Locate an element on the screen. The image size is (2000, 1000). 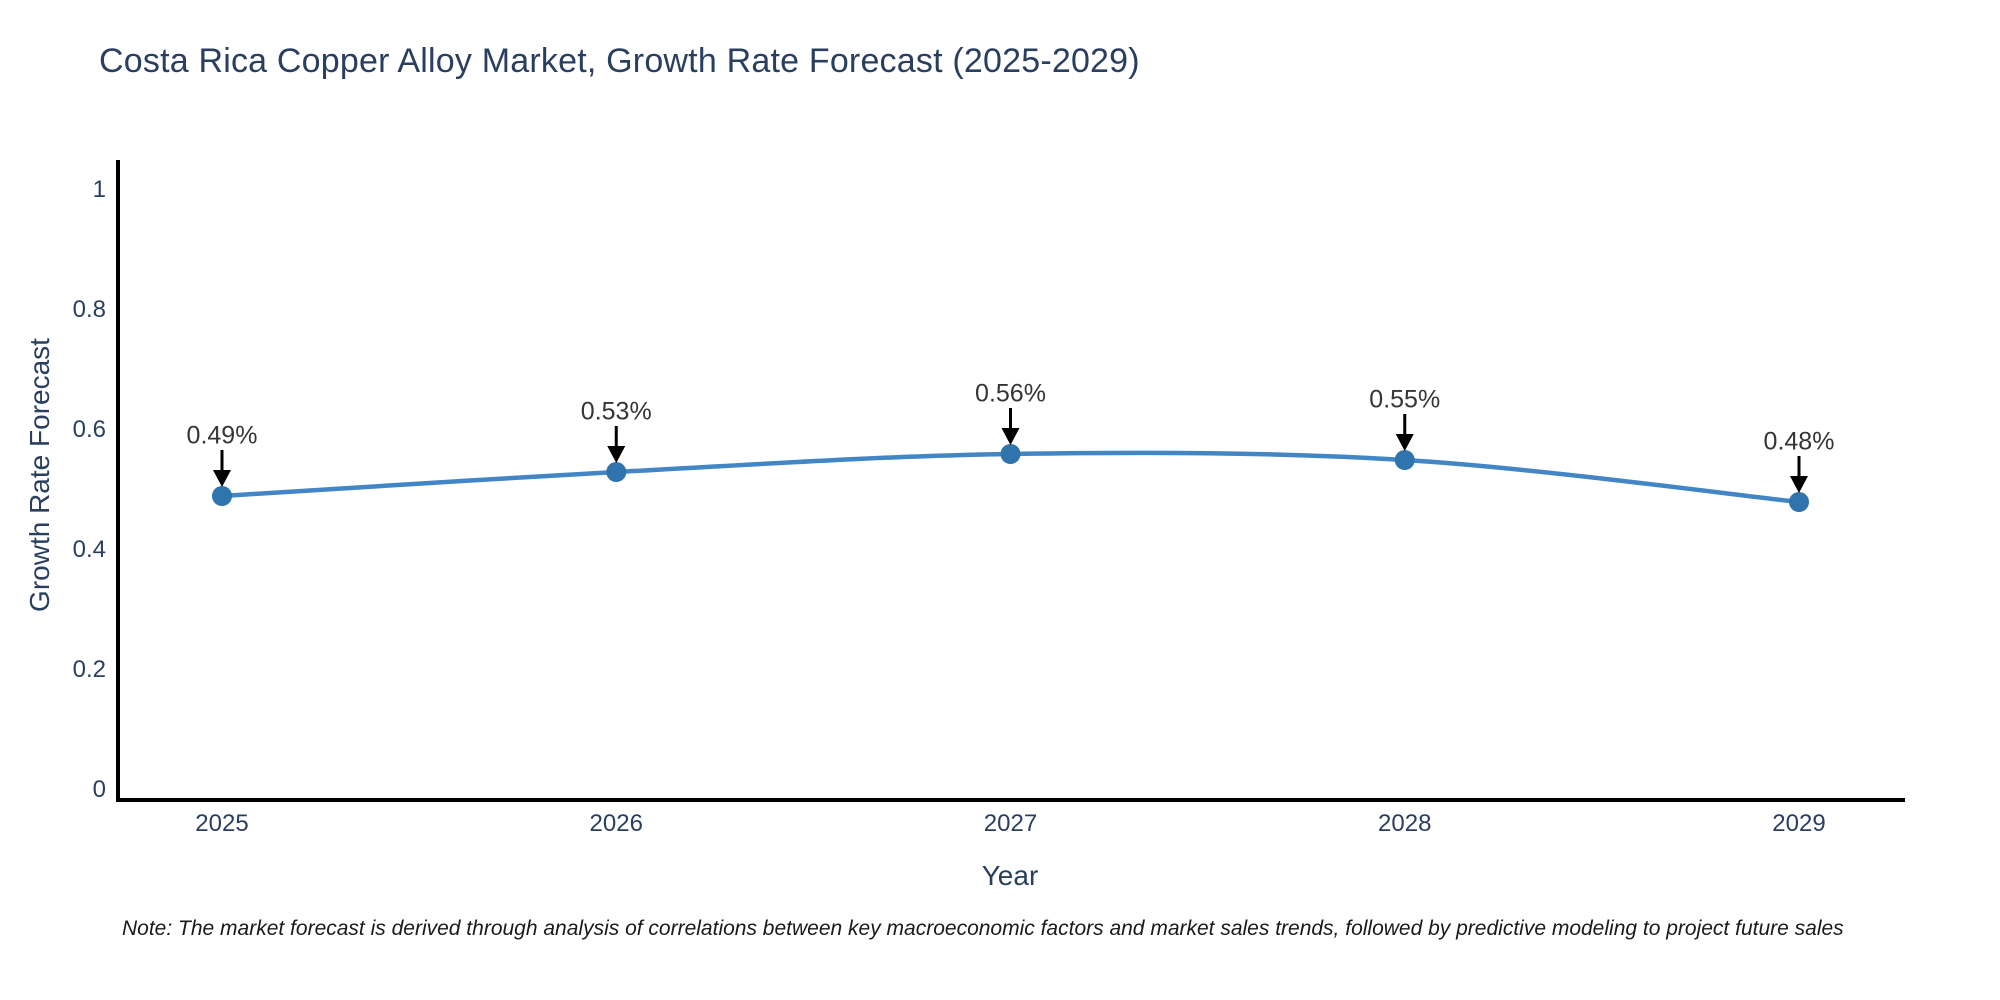
y-tick-label: 1 is located at coordinates (99, 189).